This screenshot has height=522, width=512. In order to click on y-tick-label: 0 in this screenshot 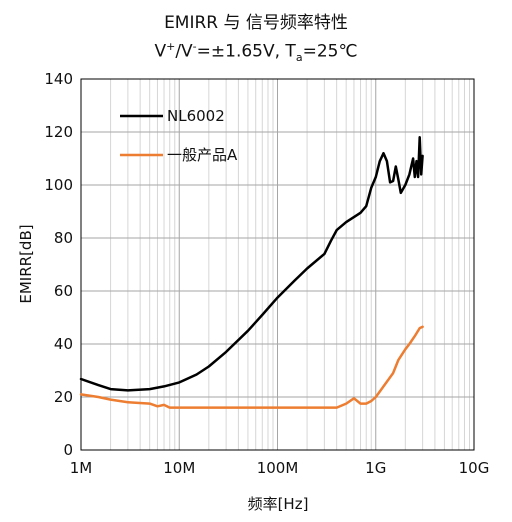, I will do `click(68, 450)`.